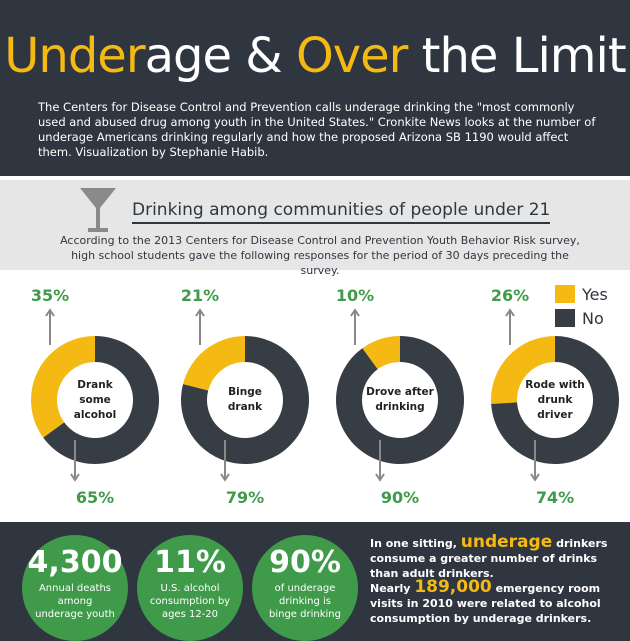  Describe the element at coordinates (74, 56) in the screenshot. I see `title-part: Under` at that location.